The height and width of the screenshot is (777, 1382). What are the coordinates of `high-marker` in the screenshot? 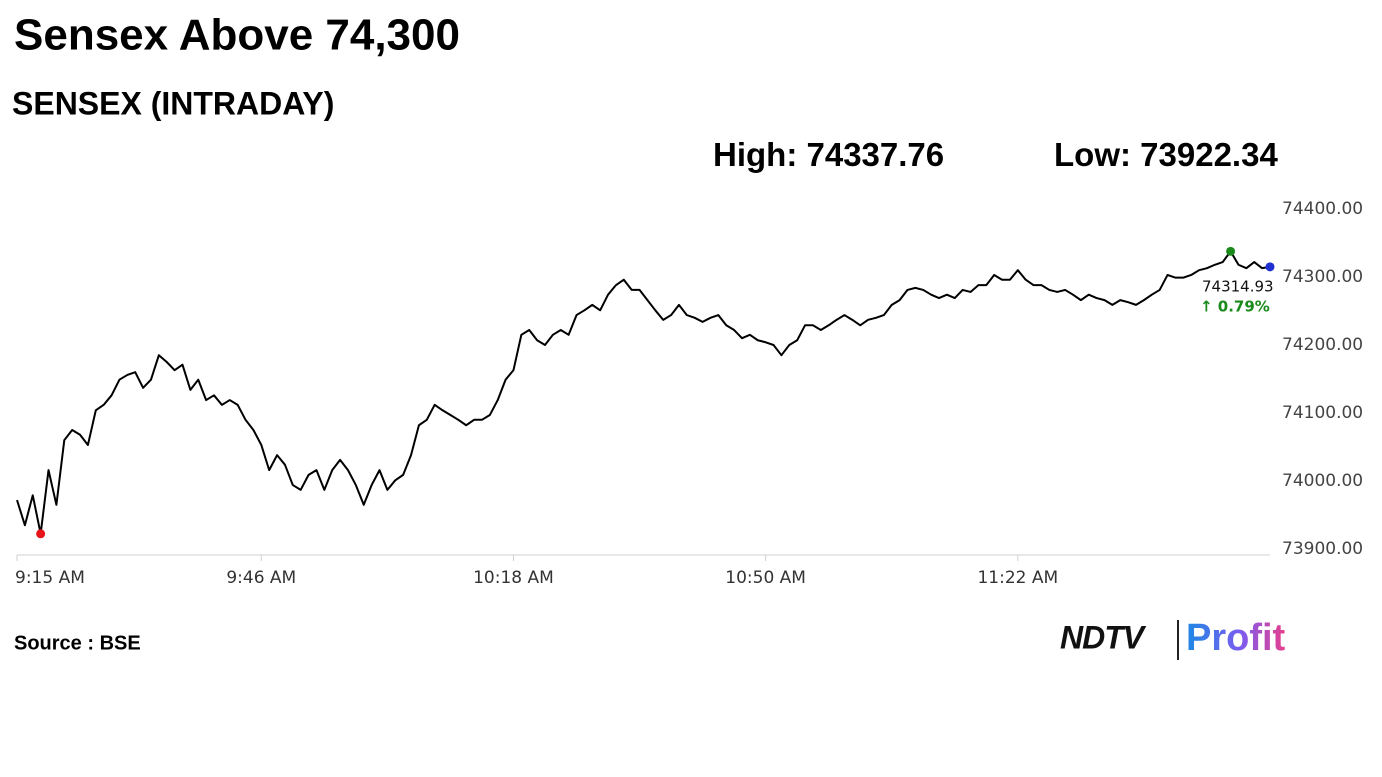 It's located at (1231, 251).